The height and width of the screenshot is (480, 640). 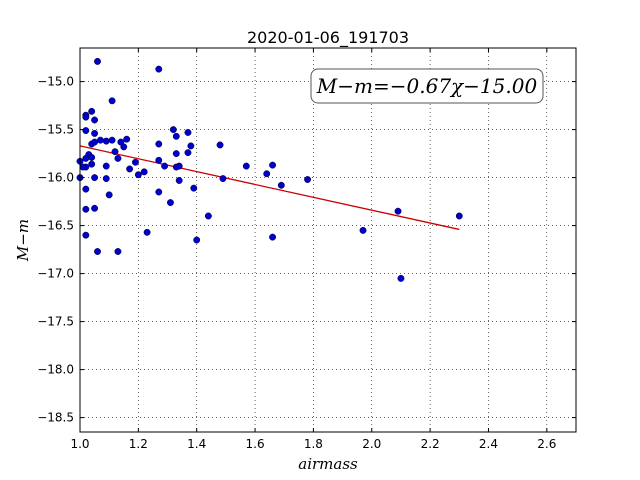 What do you see at coordinates (79, 444) in the screenshot?
I see `x-tick-label: 1.0` at bounding box center [79, 444].